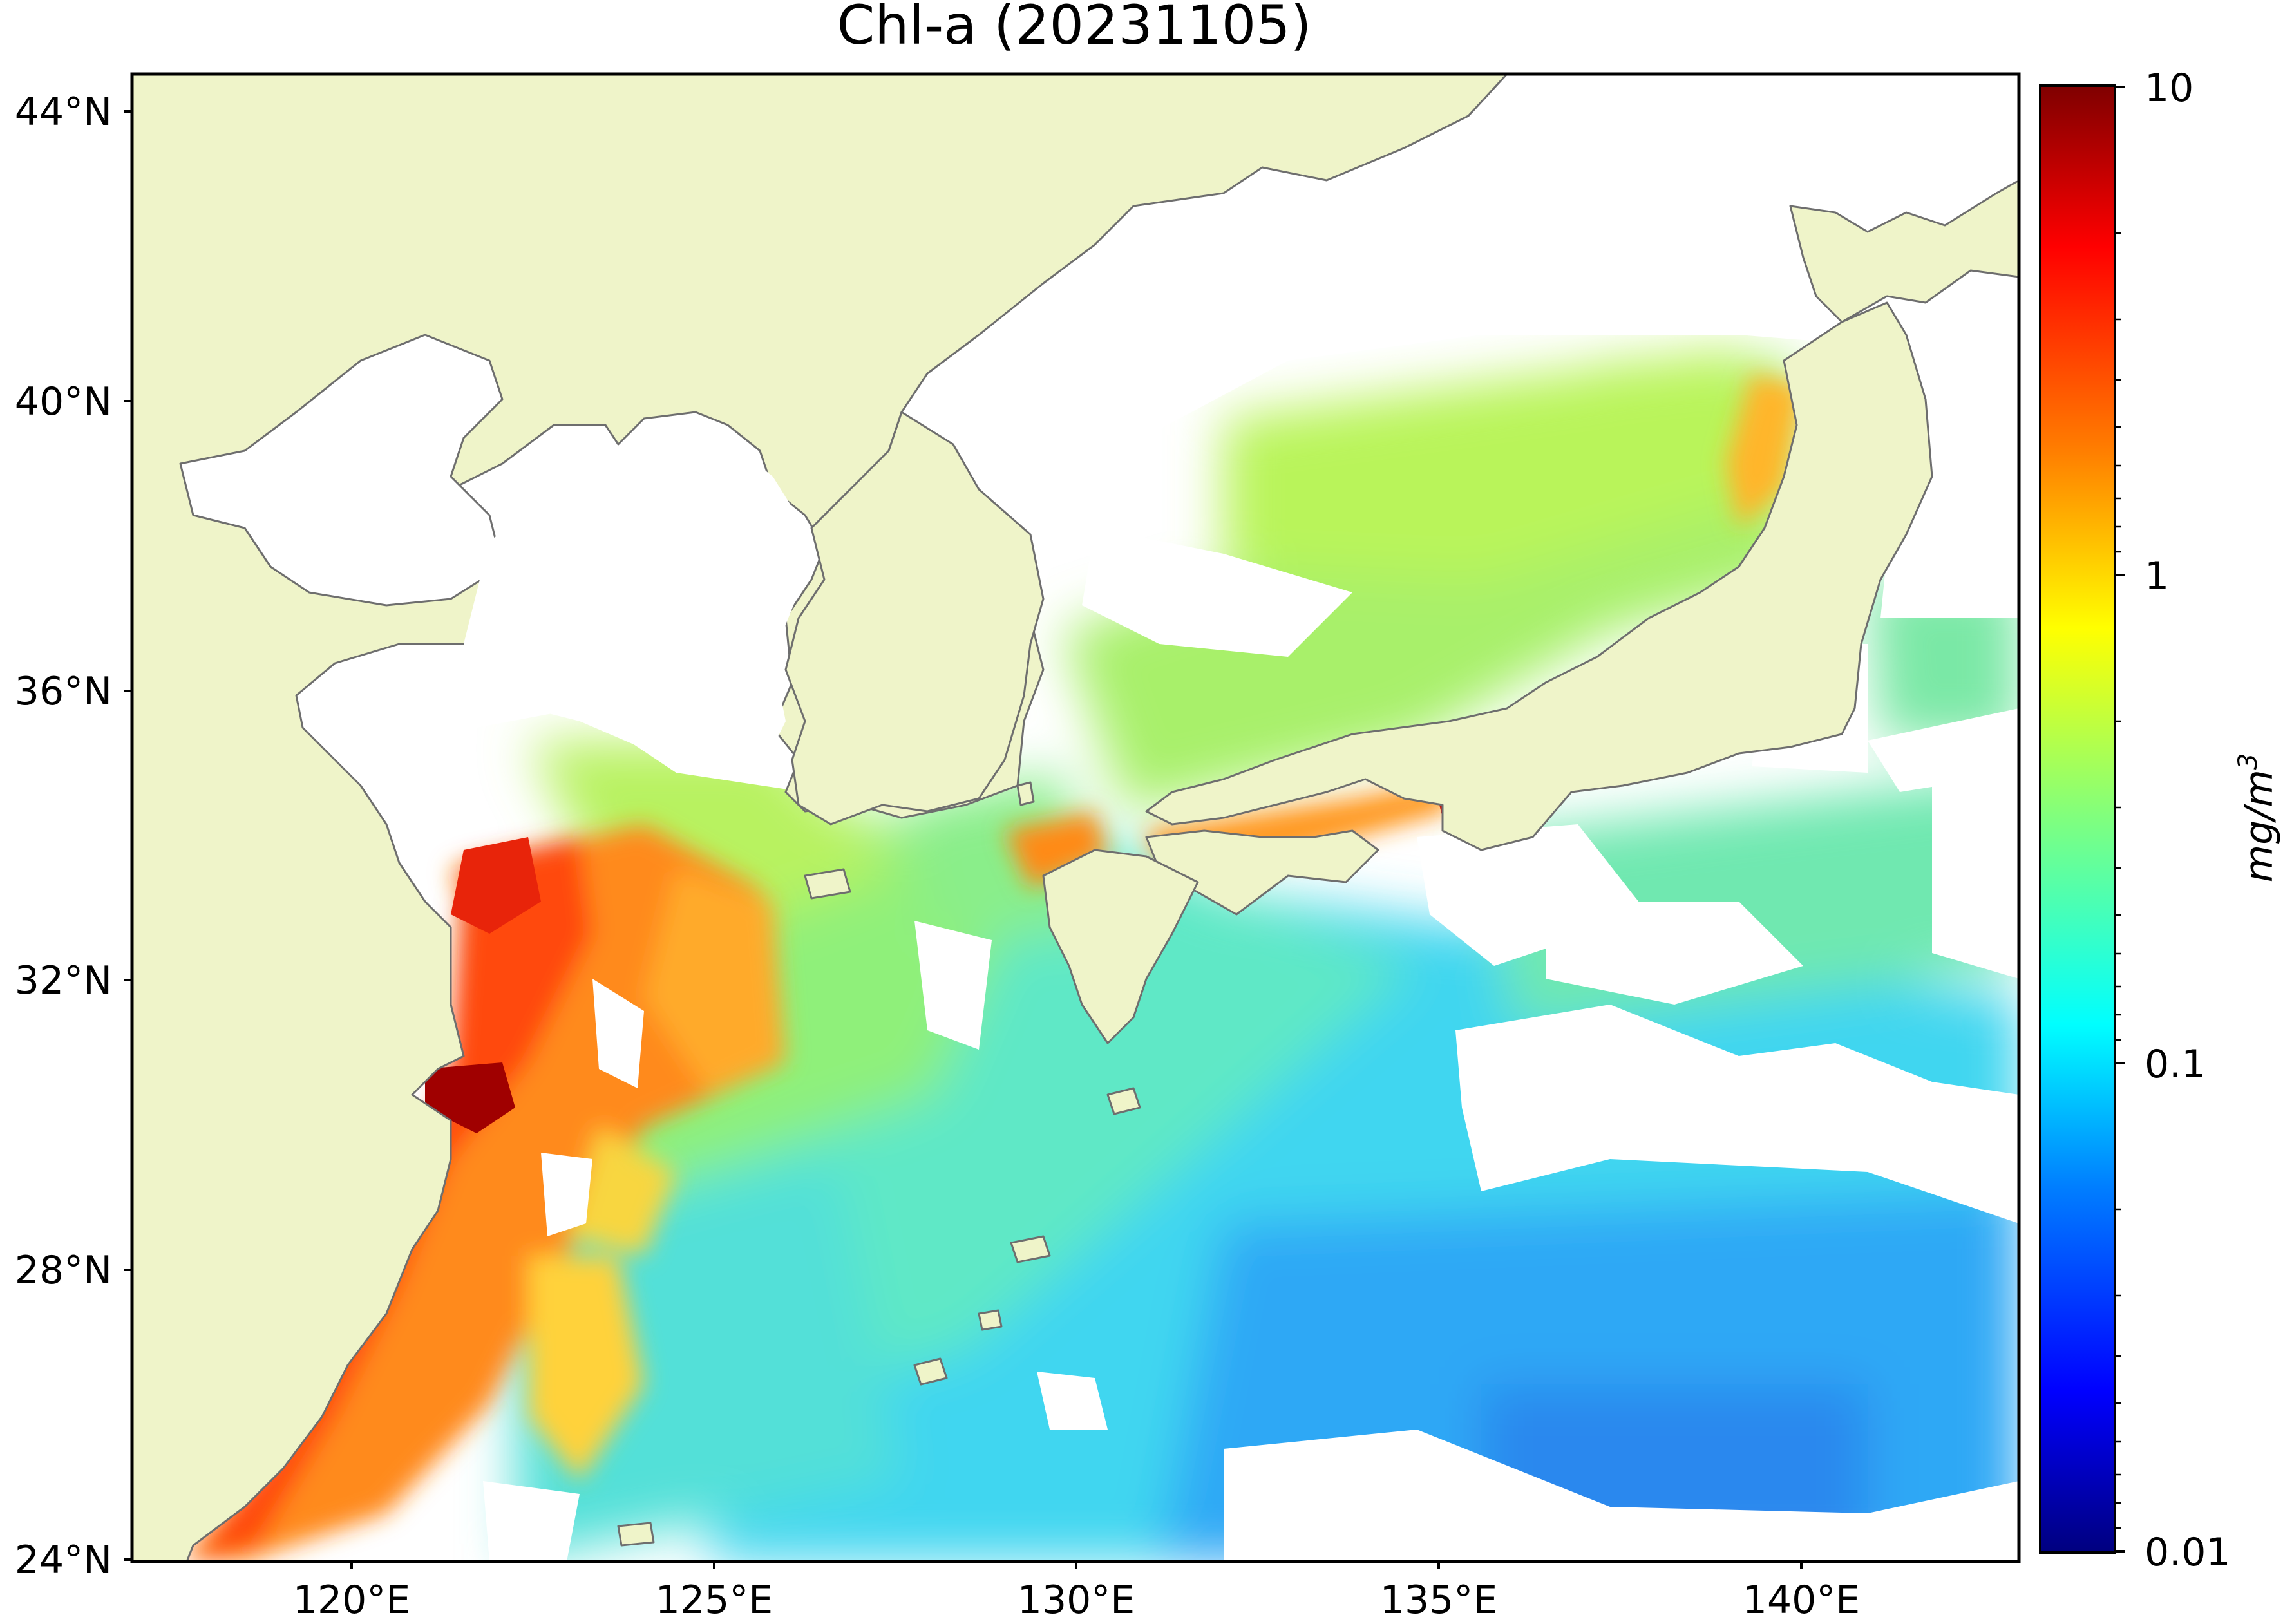  What do you see at coordinates (2257, 818) in the screenshot?
I see `colorbar-units-label: mg/m3` at bounding box center [2257, 818].